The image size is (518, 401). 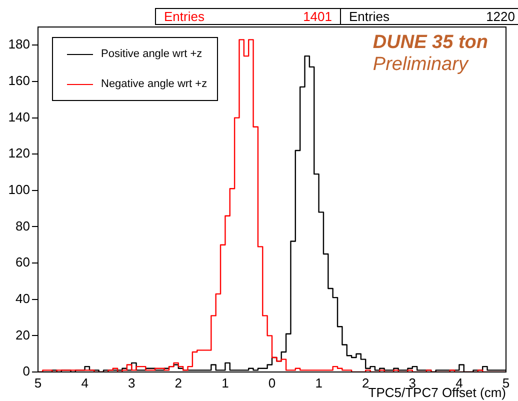 I want to click on legend-label: Negative angle wrt +z, so click(x=154, y=84).